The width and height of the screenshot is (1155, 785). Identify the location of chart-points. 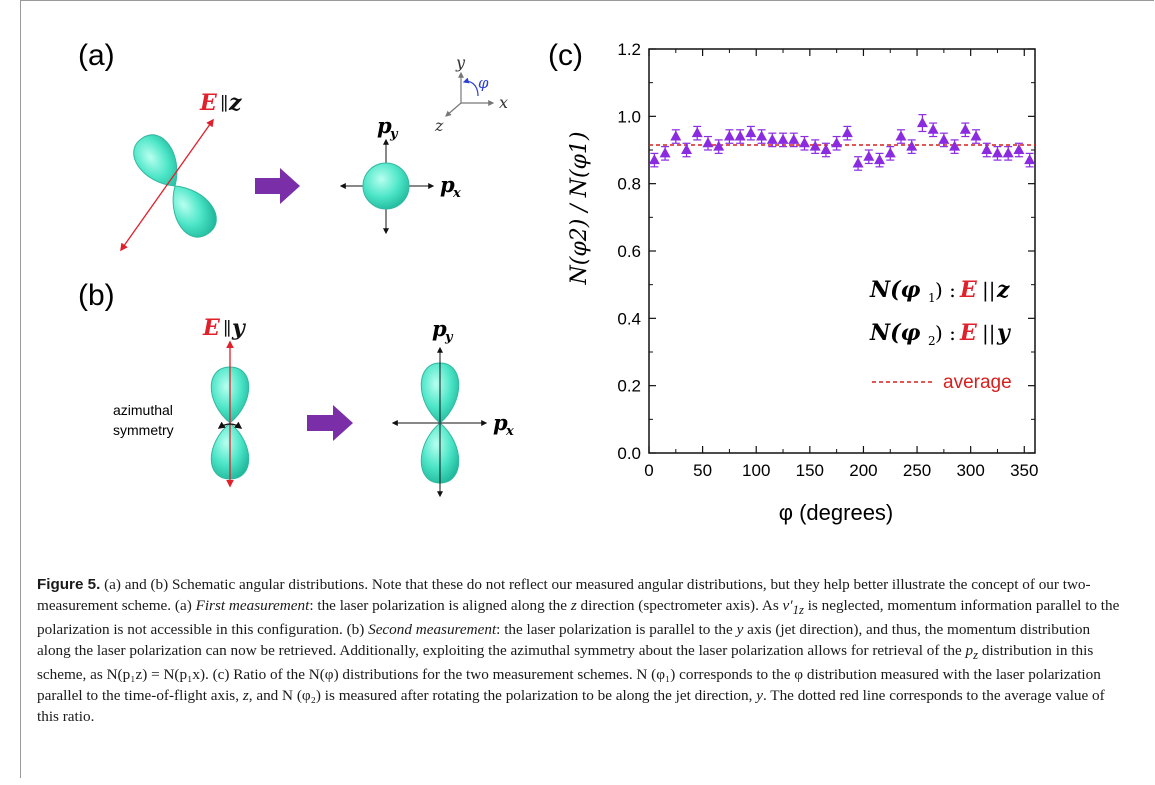
(842, 142).